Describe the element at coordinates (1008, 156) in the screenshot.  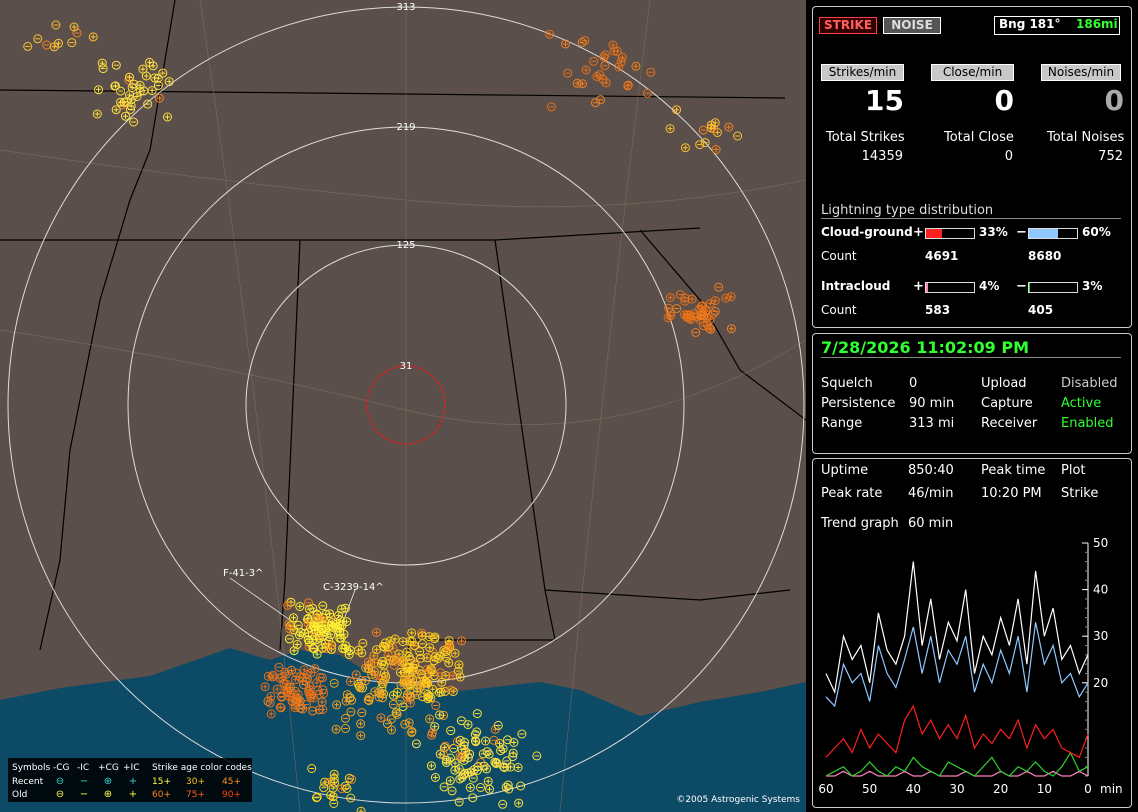
I see `total-value: 0` at that location.